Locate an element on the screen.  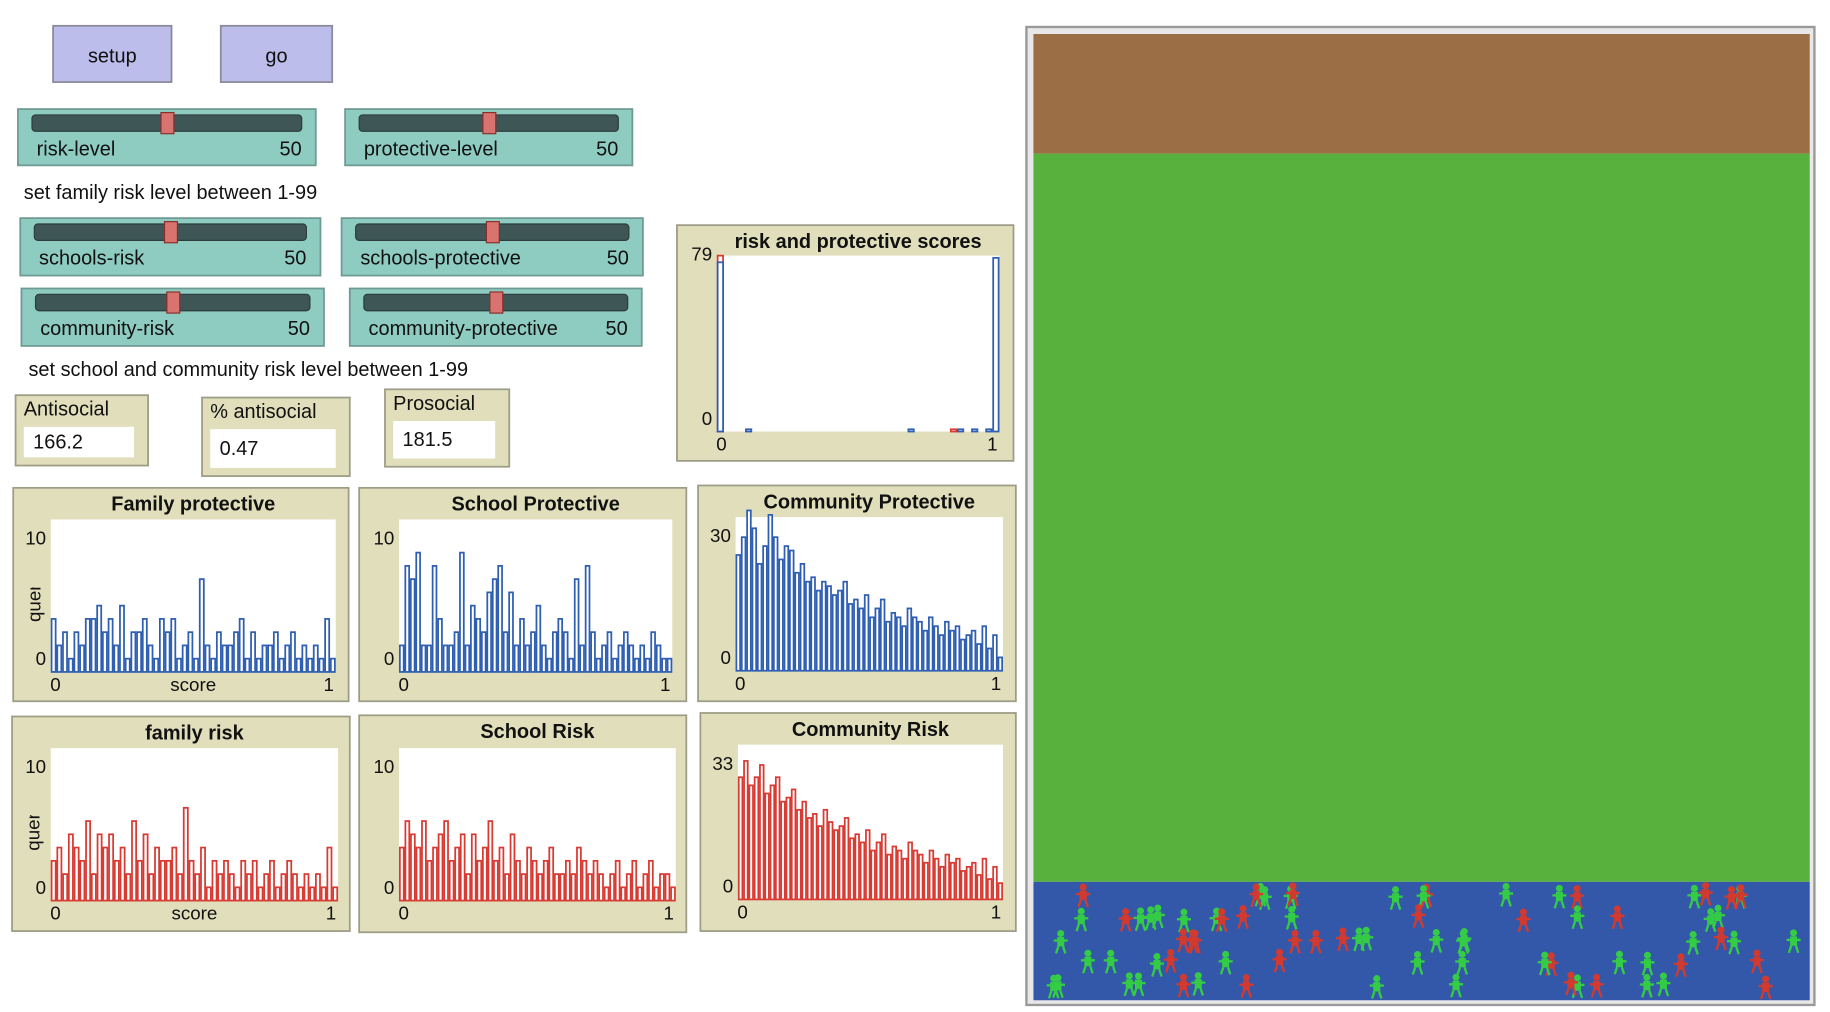
button-label: go is located at coordinates (276, 57).